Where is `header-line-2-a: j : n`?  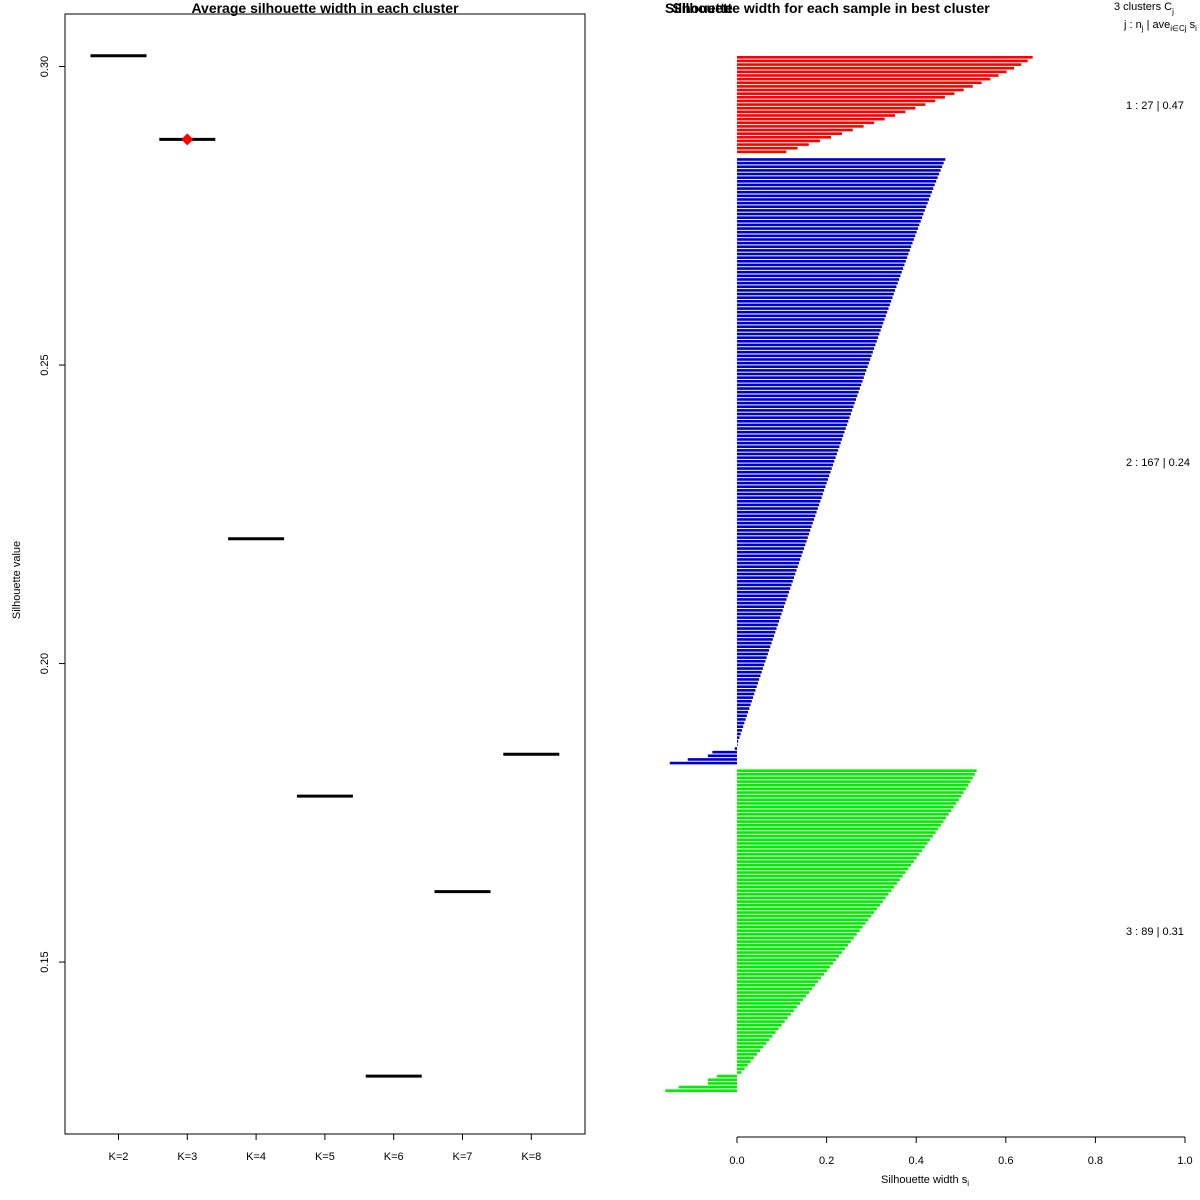
header-line-2-a: j : n is located at coordinates (1132, 25).